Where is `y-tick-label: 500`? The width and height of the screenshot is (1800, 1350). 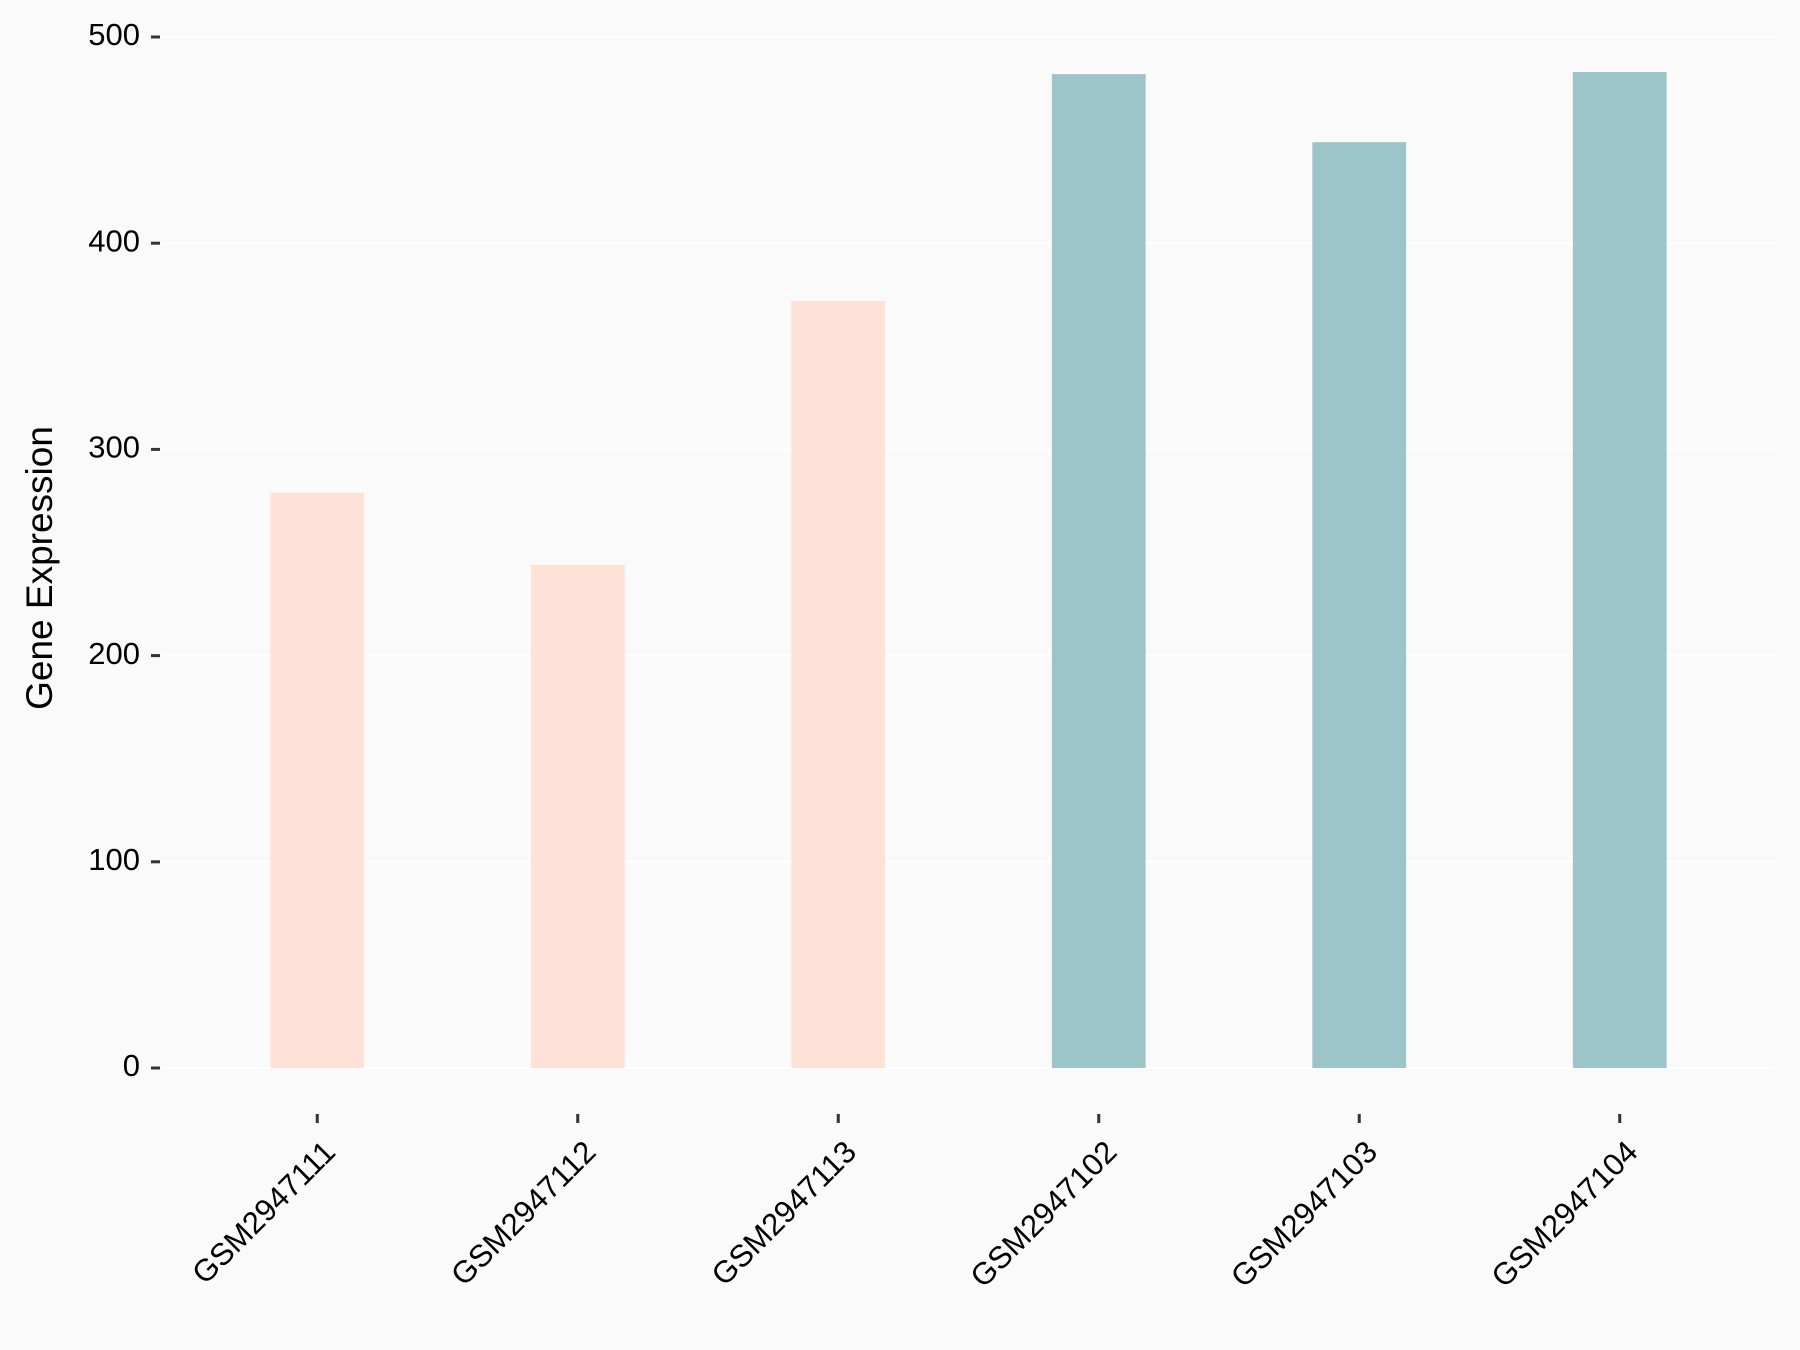 y-tick-label: 500 is located at coordinates (114, 34).